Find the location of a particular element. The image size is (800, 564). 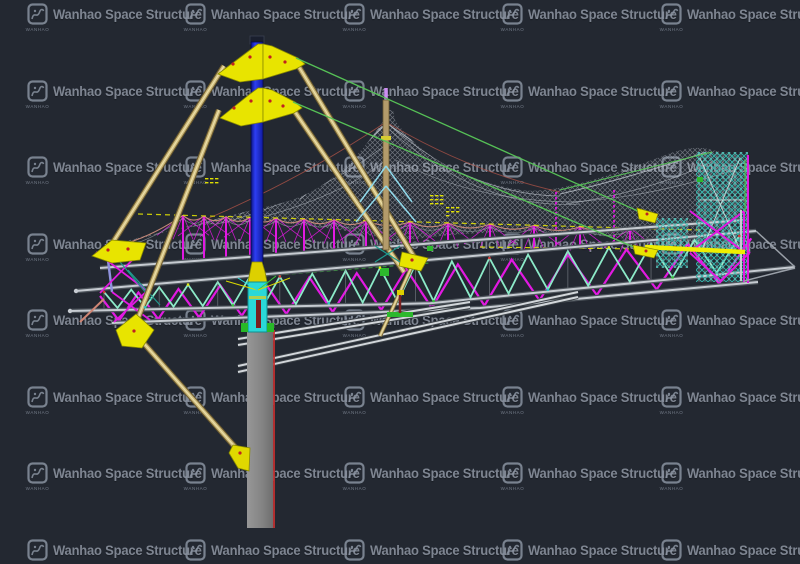

cable-anchor is located at coordinates (647, 215).